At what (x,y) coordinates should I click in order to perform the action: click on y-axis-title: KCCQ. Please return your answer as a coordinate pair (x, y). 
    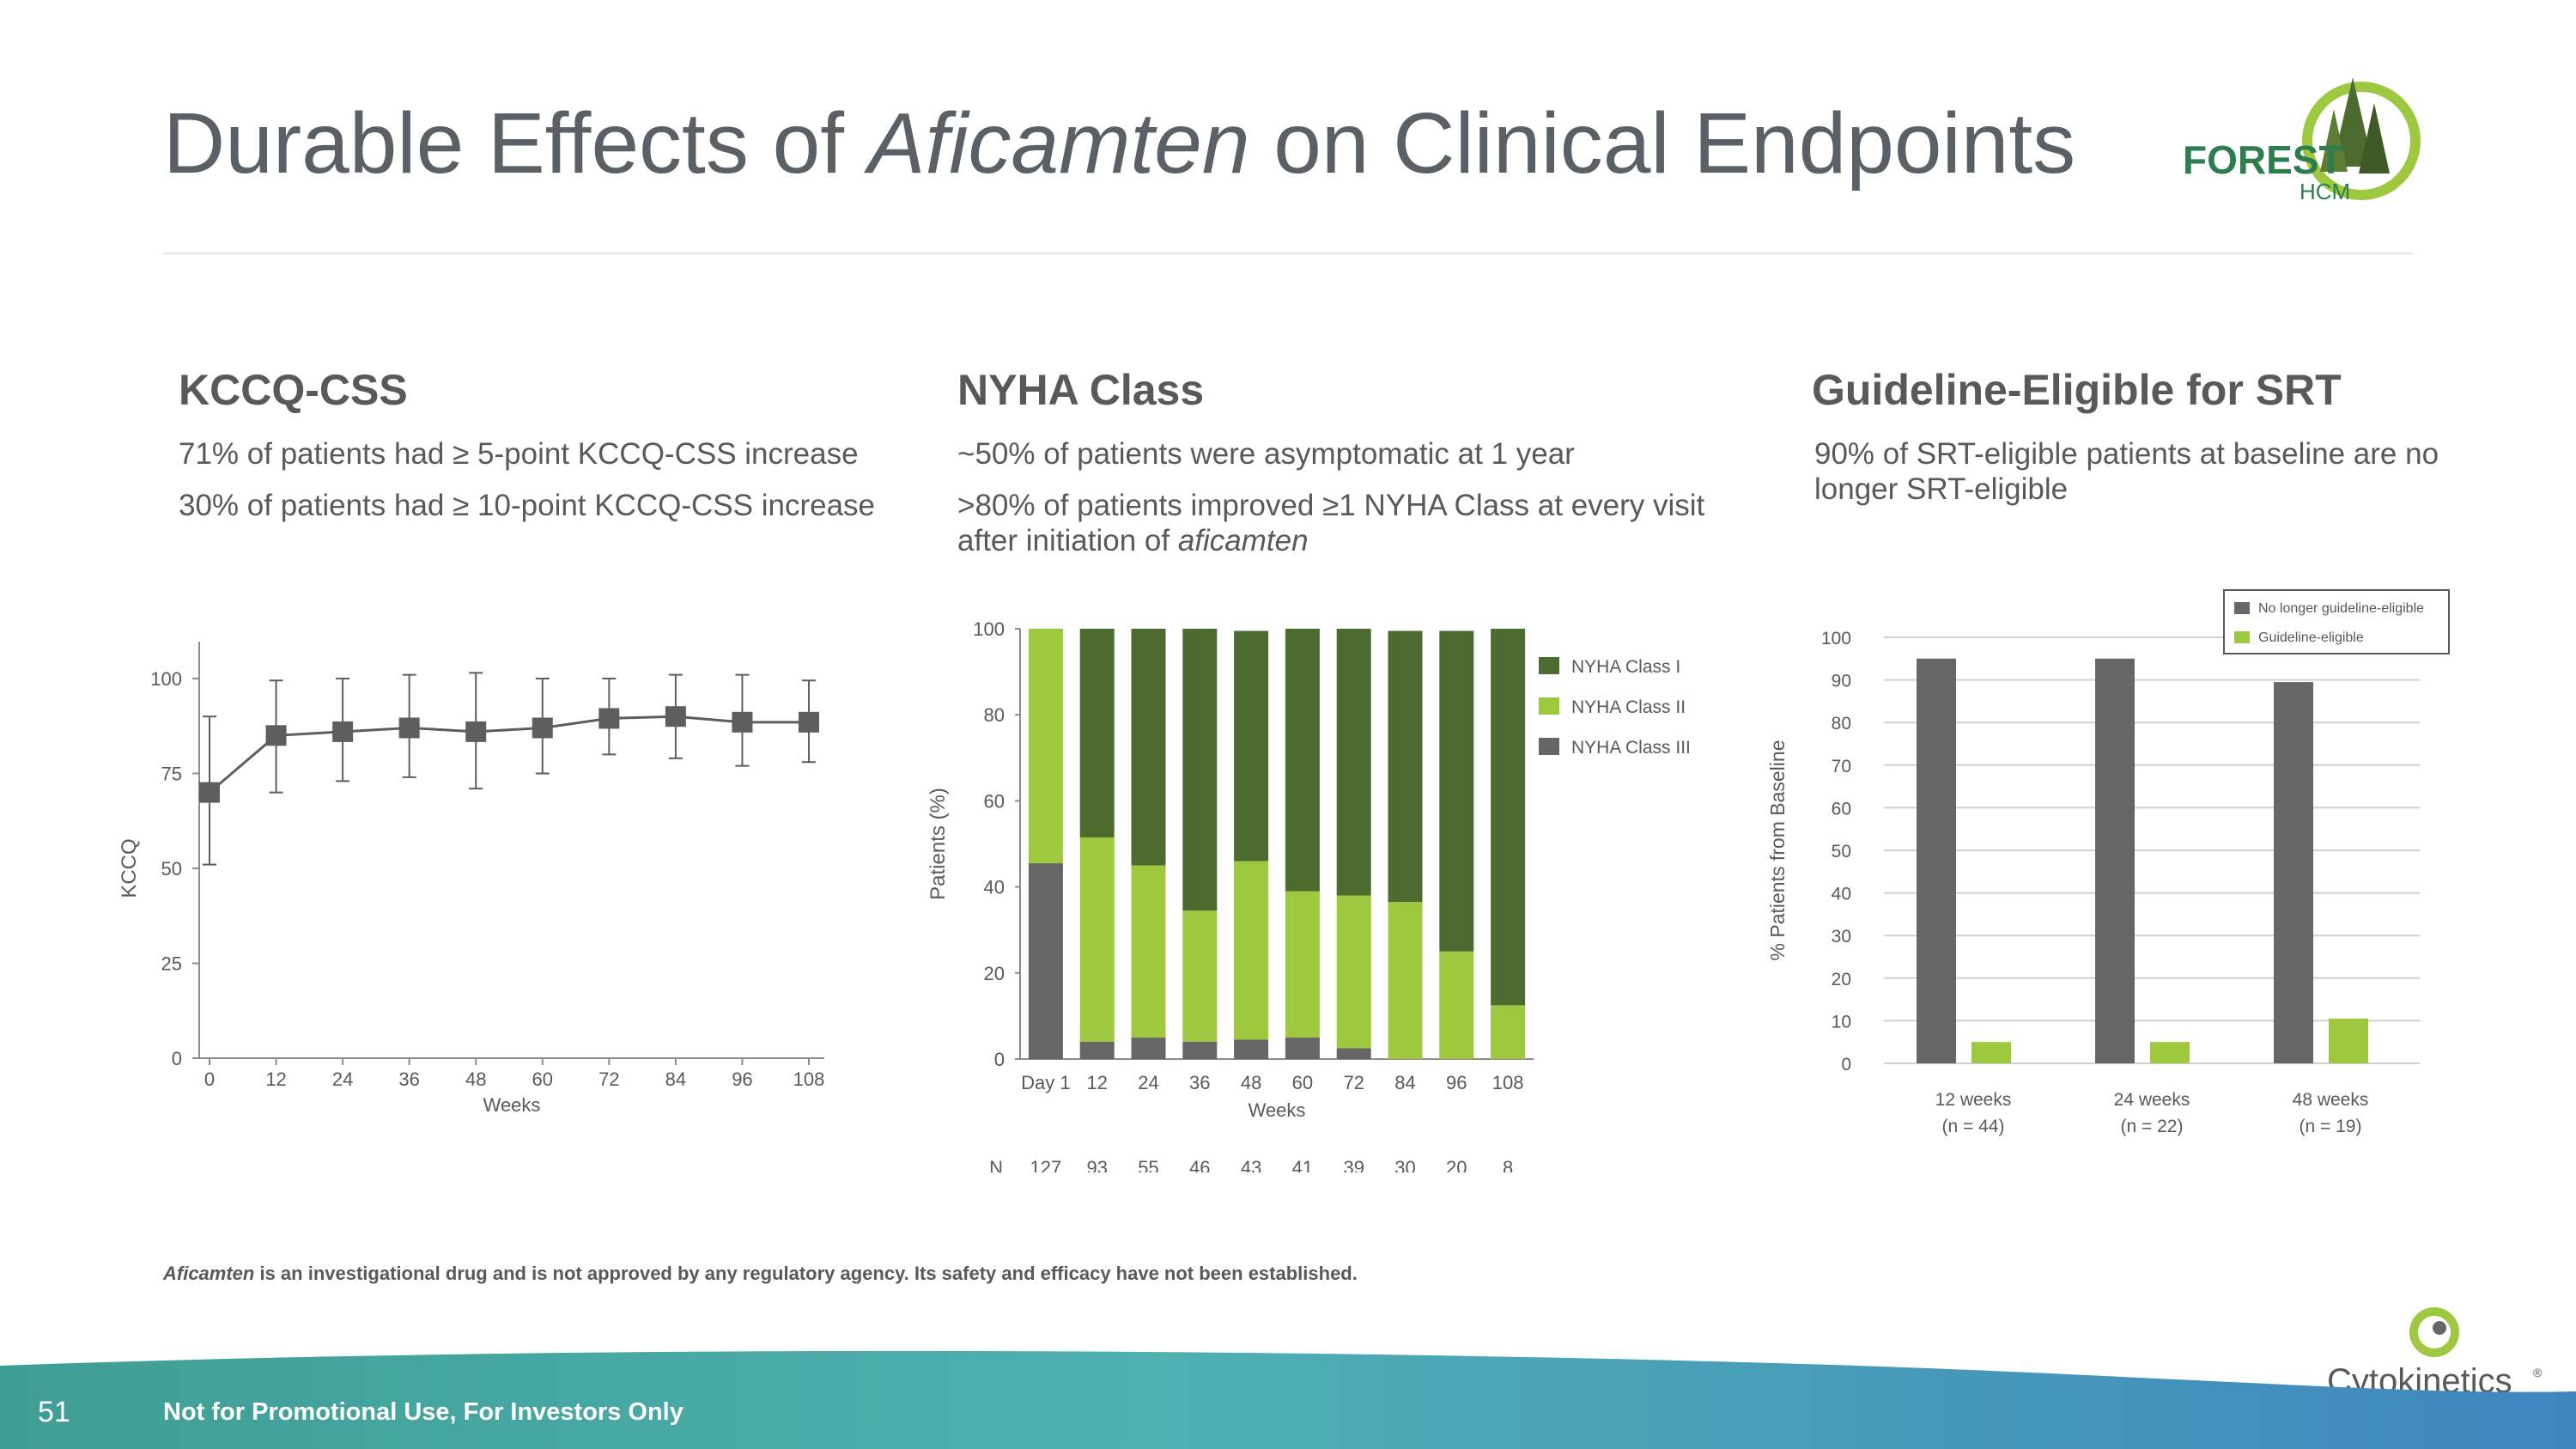
    Looking at the image, I should click on (129, 868).